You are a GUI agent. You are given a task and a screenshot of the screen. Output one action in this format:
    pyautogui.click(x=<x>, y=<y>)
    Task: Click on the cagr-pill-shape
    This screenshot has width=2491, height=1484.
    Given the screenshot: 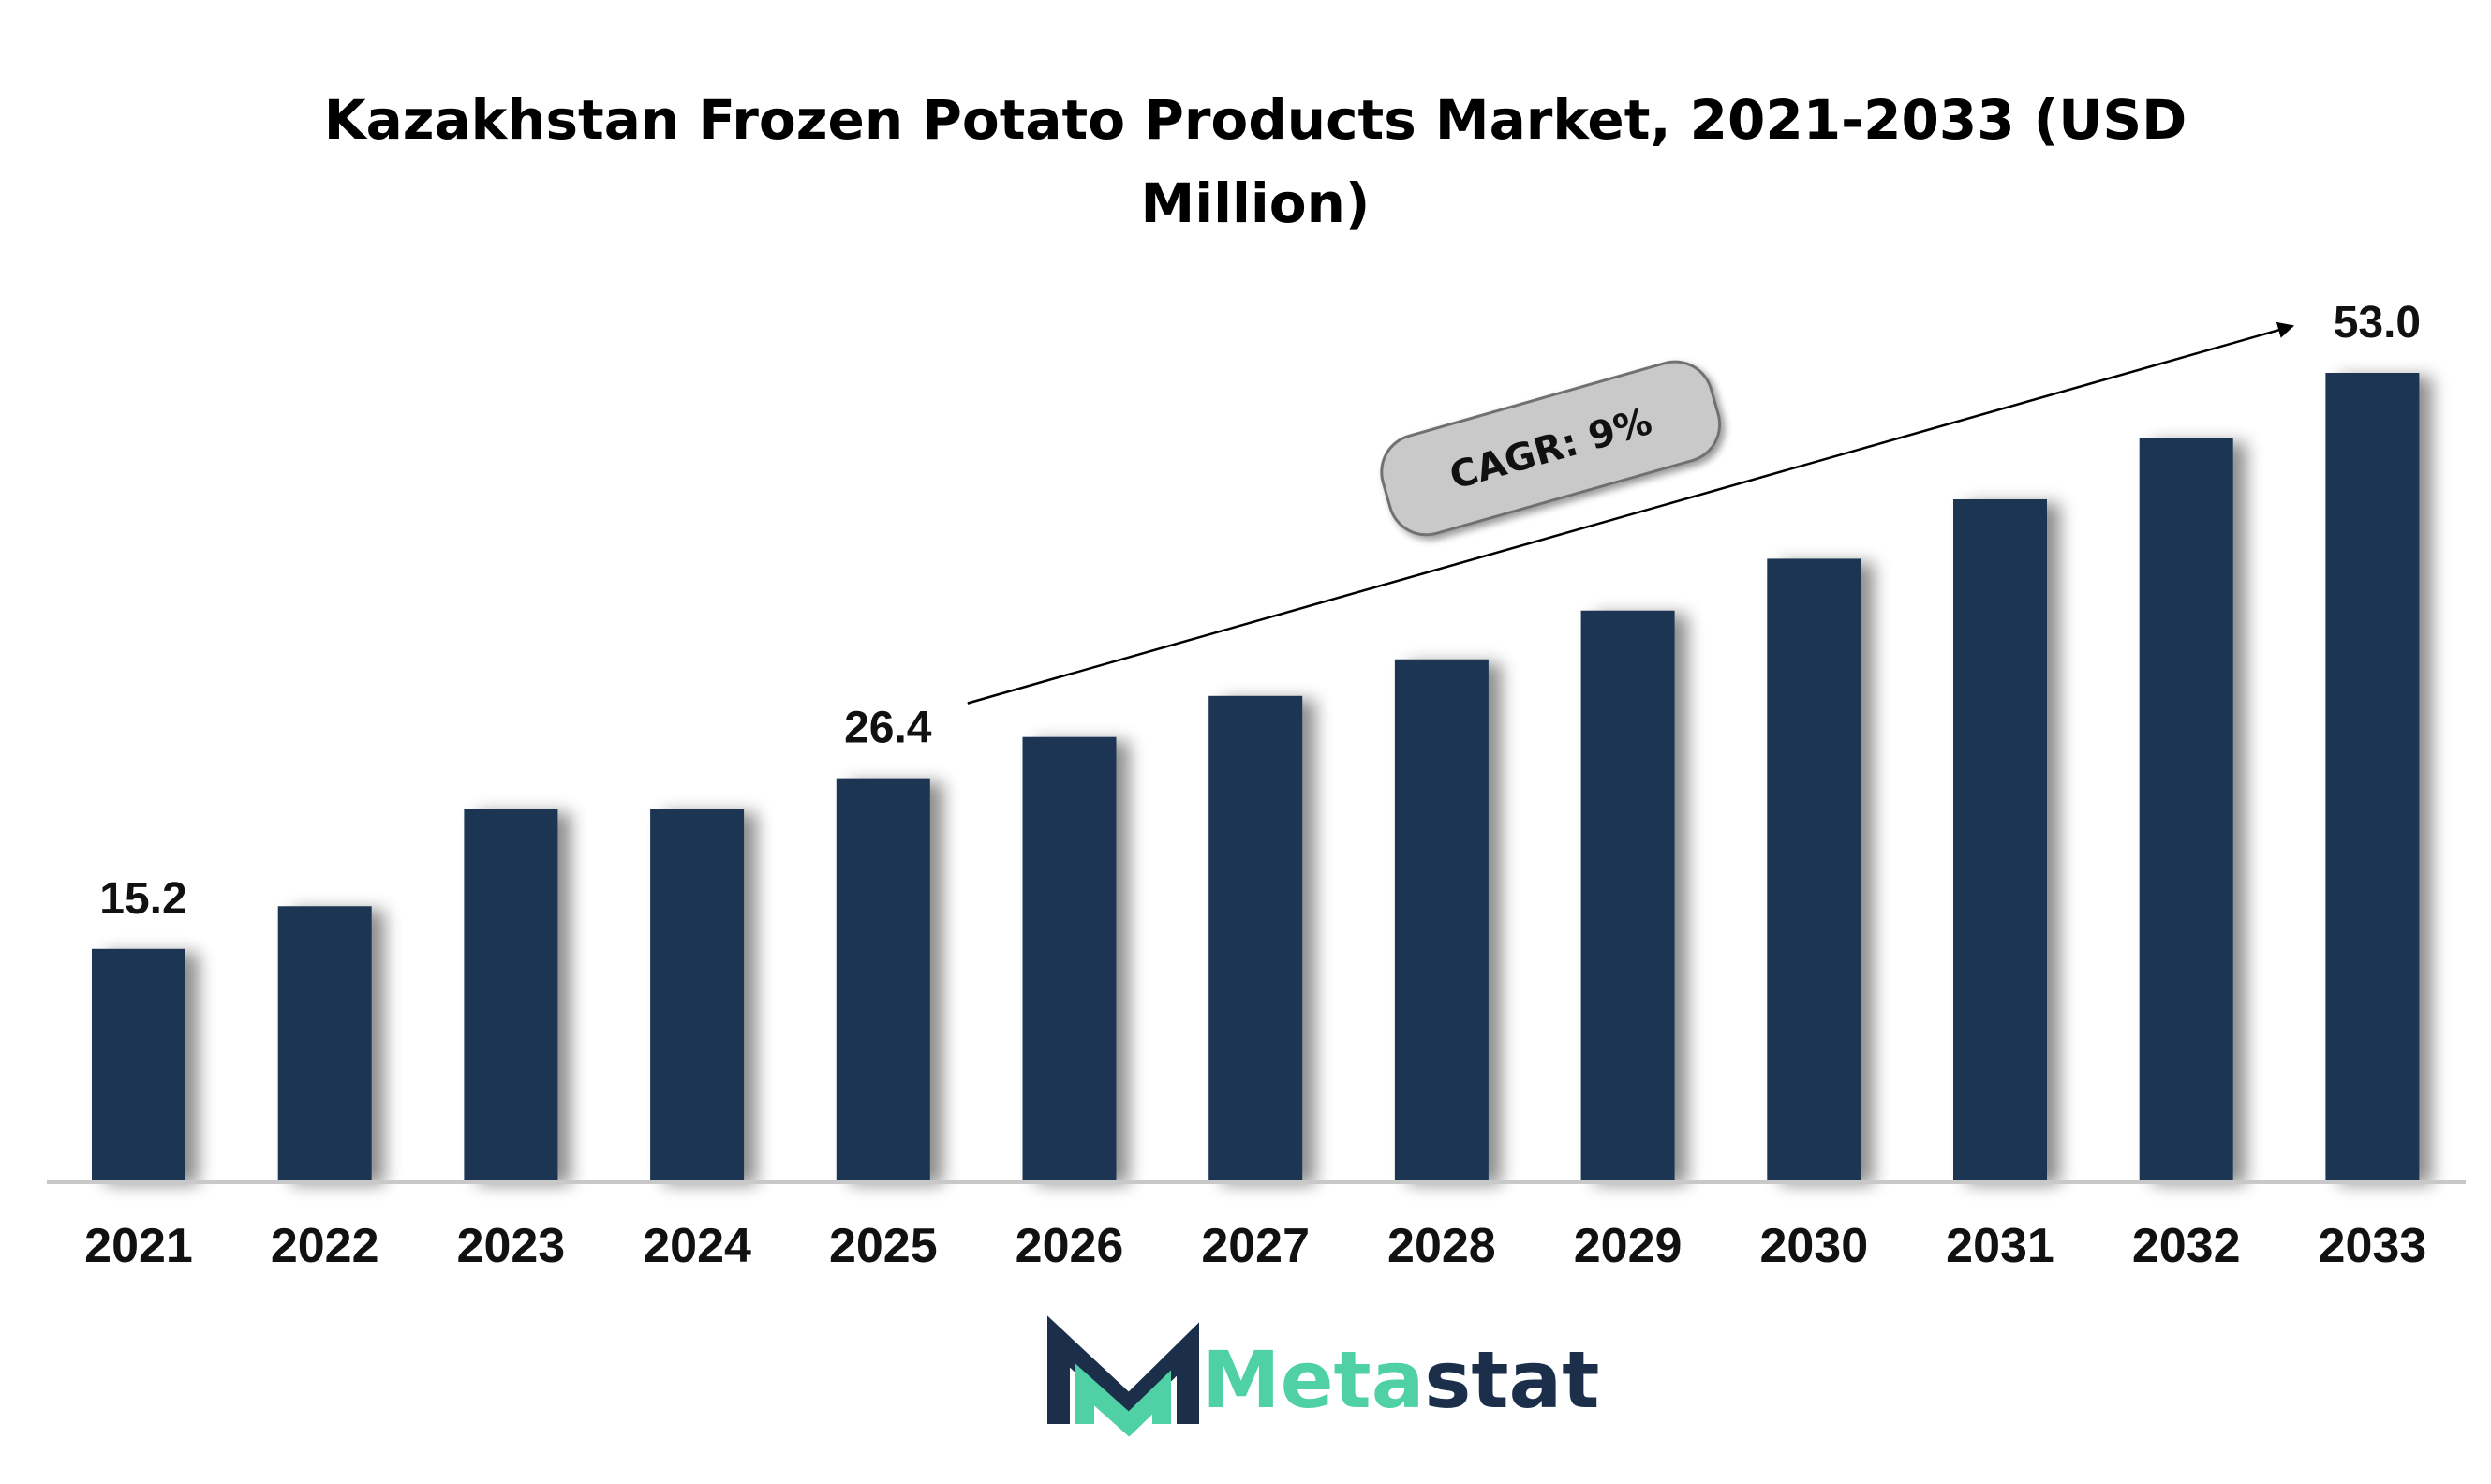 What is the action you would take?
    pyautogui.click(x=1551, y=448)
    